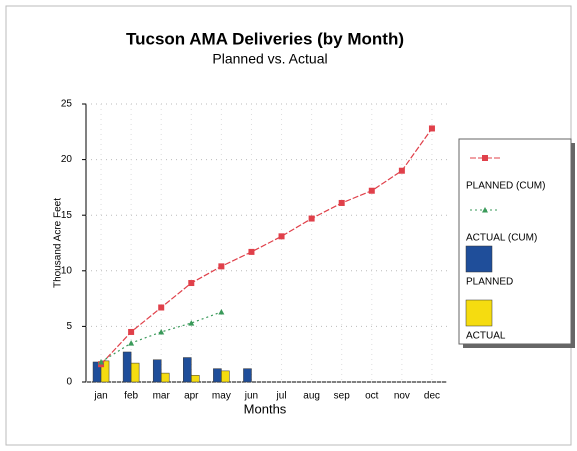 The width and height of the screenshot is (577, 451). I want to click on y-tick-label: 10, so click(67, 270).